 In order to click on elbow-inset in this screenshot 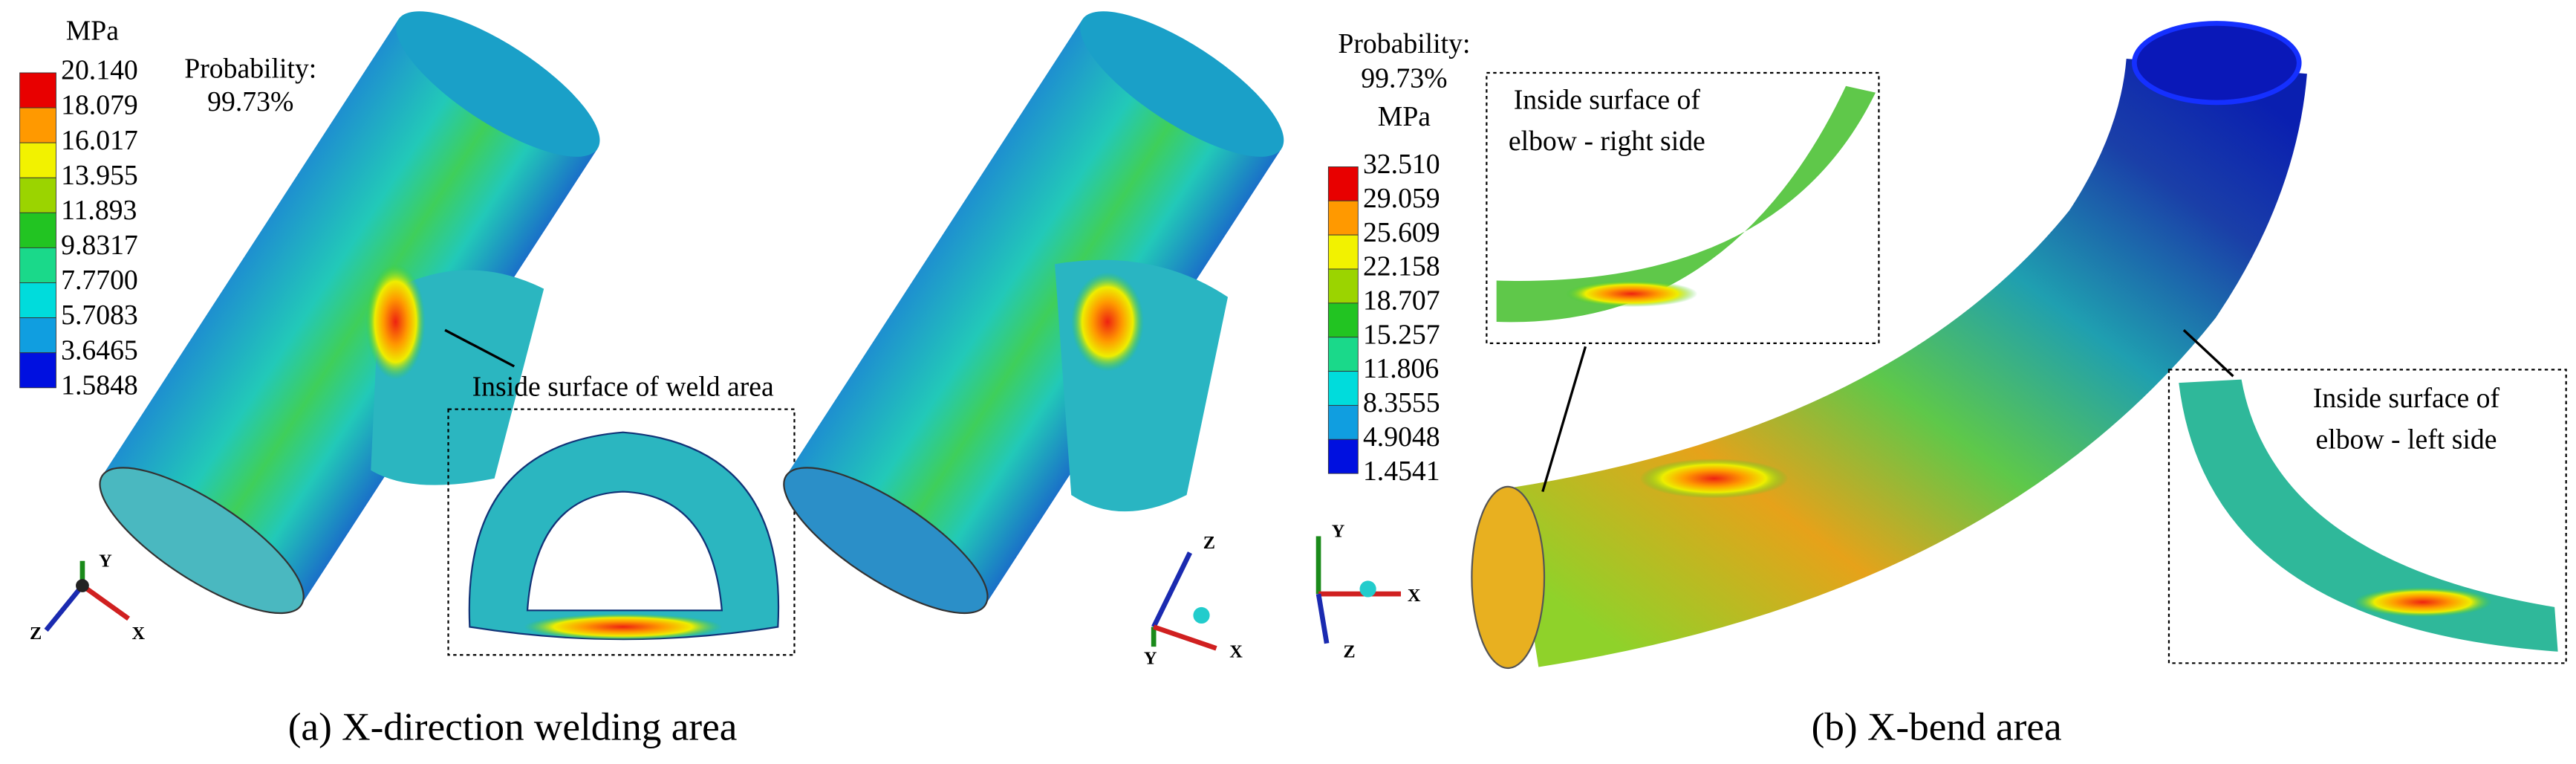, I will do `click(1686, 204)`.